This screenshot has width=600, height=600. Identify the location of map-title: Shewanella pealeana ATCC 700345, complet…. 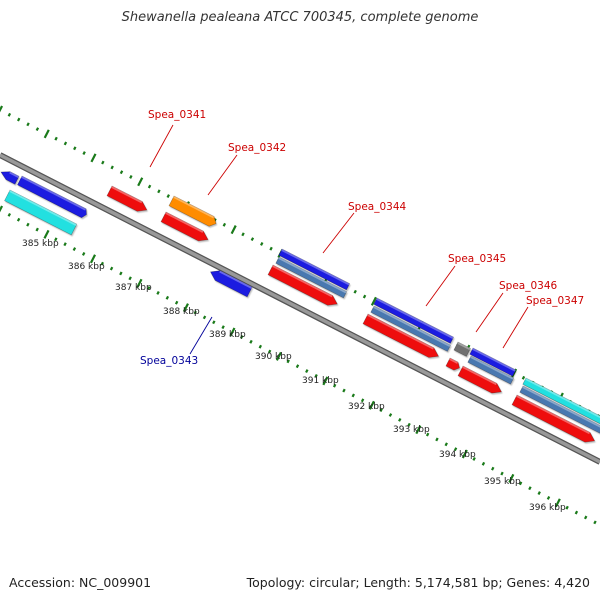
(300, 17).